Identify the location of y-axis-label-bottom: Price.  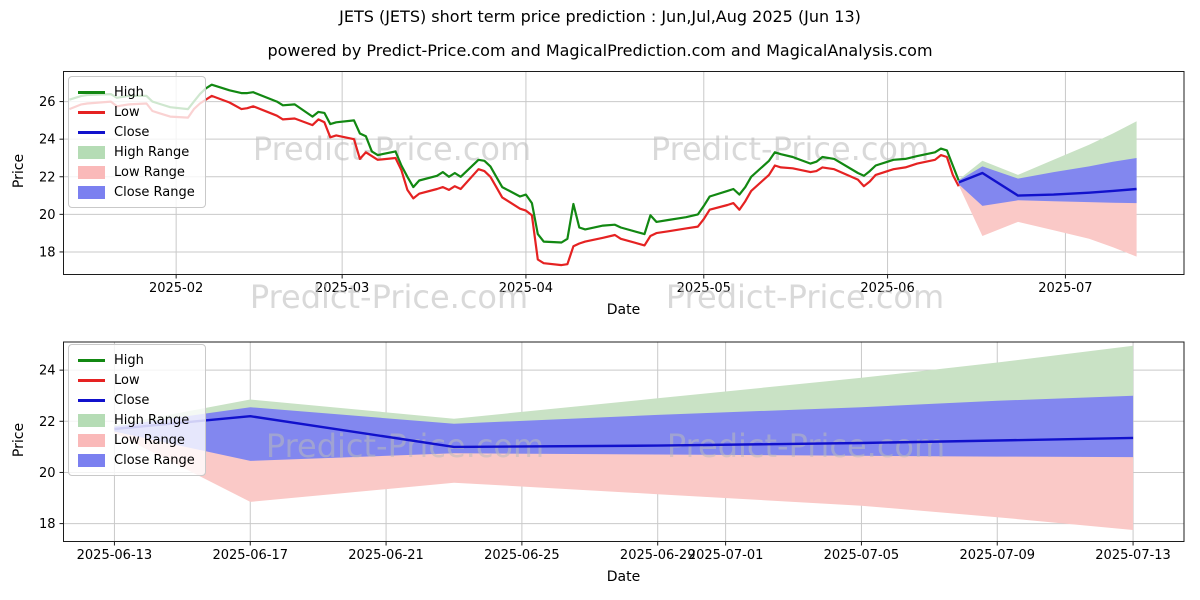
(19, 440).